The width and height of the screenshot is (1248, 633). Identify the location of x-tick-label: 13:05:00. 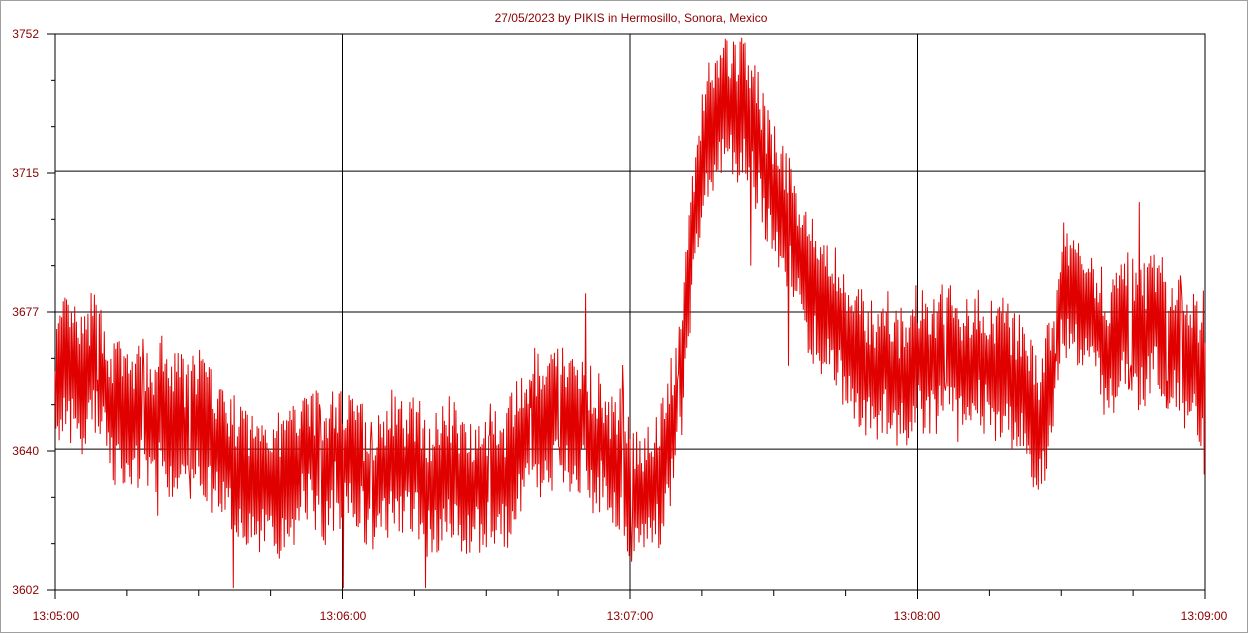
(56, 616).